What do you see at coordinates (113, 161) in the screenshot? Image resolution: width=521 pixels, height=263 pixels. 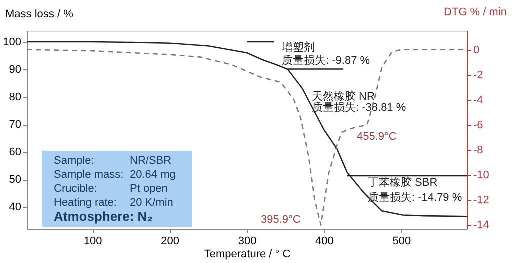 I see `text: Sample: NR/SBR` at bounding box center [113, 161].